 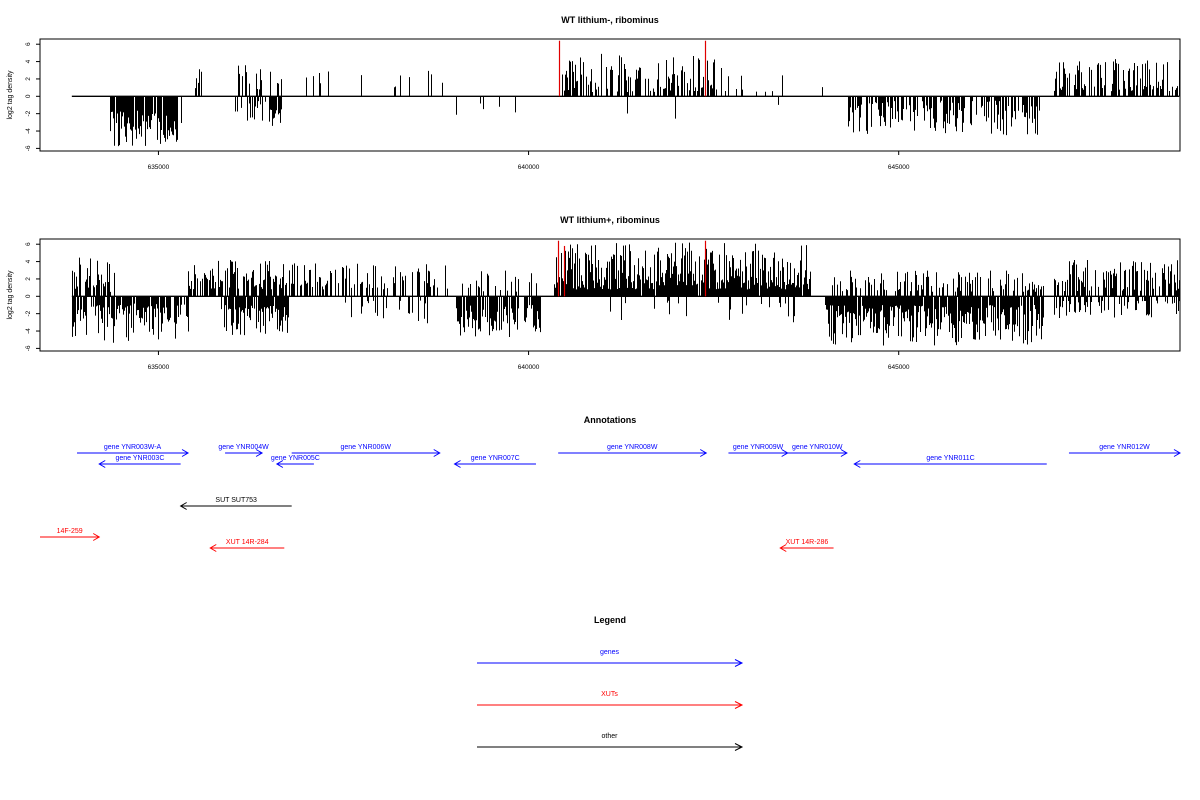 I want to click on legend-title: Legend, so click(x=610, y=620).